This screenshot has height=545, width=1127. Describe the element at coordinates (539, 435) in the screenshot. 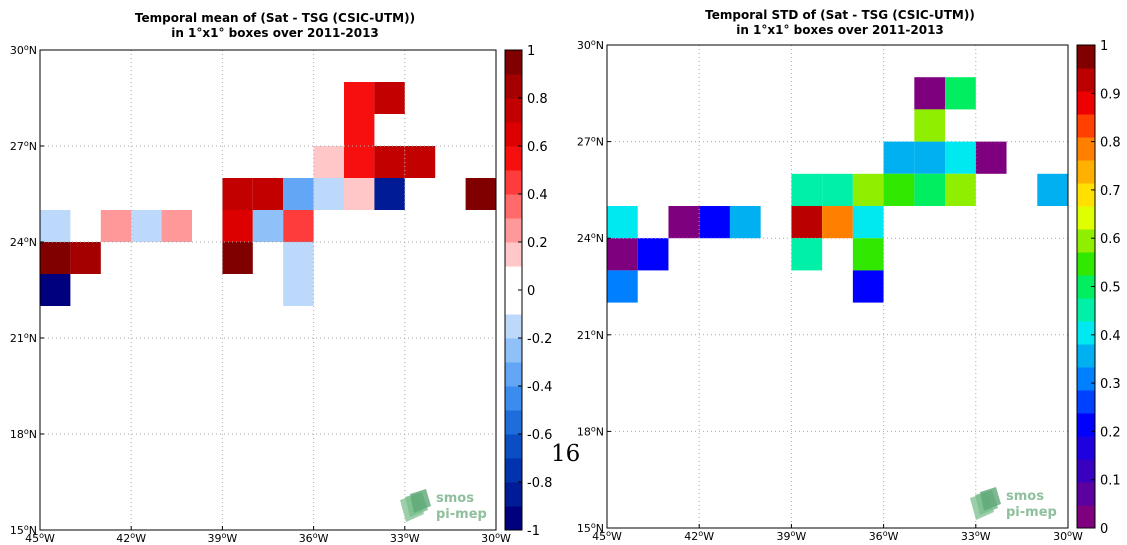

I see `colorbar-tick-label: -0.6` at that location.